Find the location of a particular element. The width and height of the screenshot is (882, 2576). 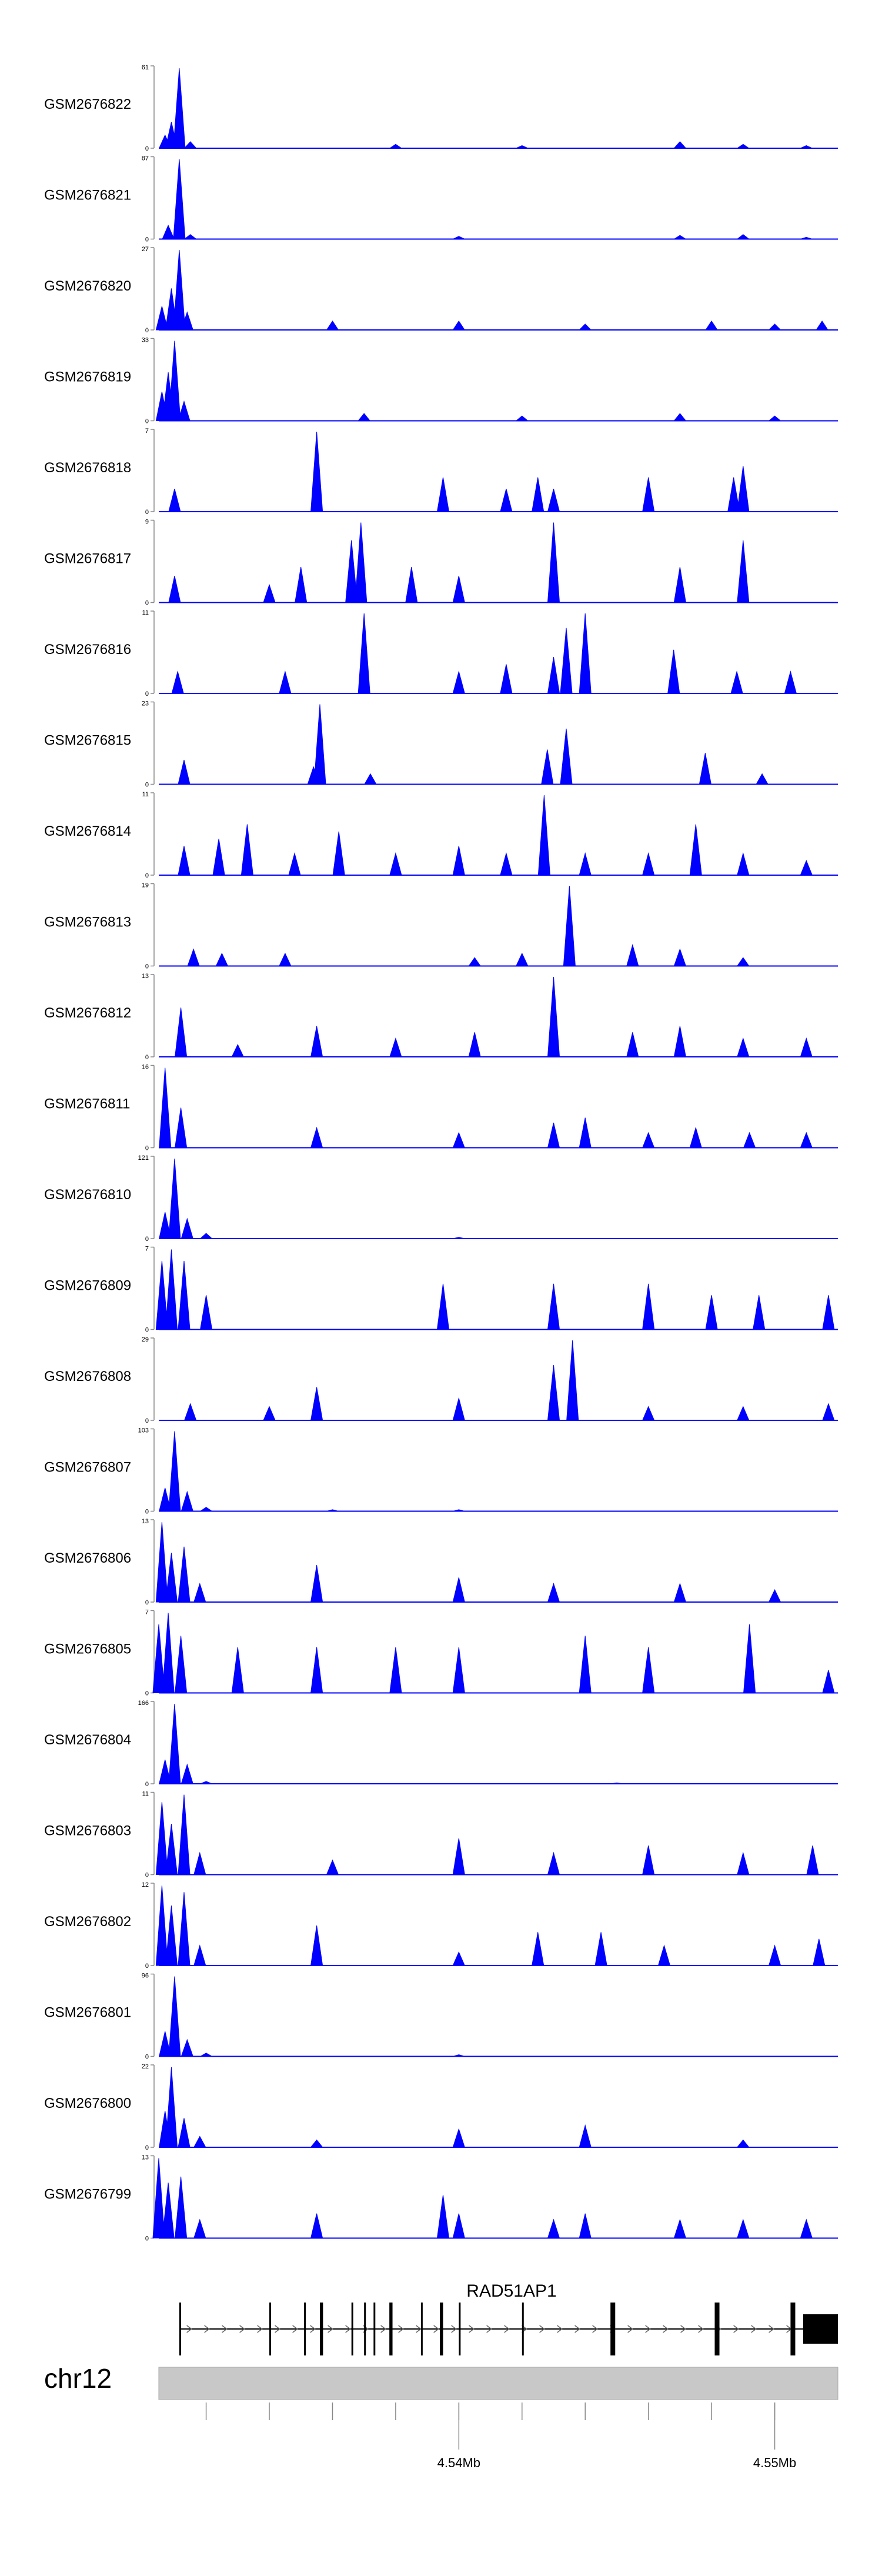

y-max-label: 61 is located at coordinates (145, 67).